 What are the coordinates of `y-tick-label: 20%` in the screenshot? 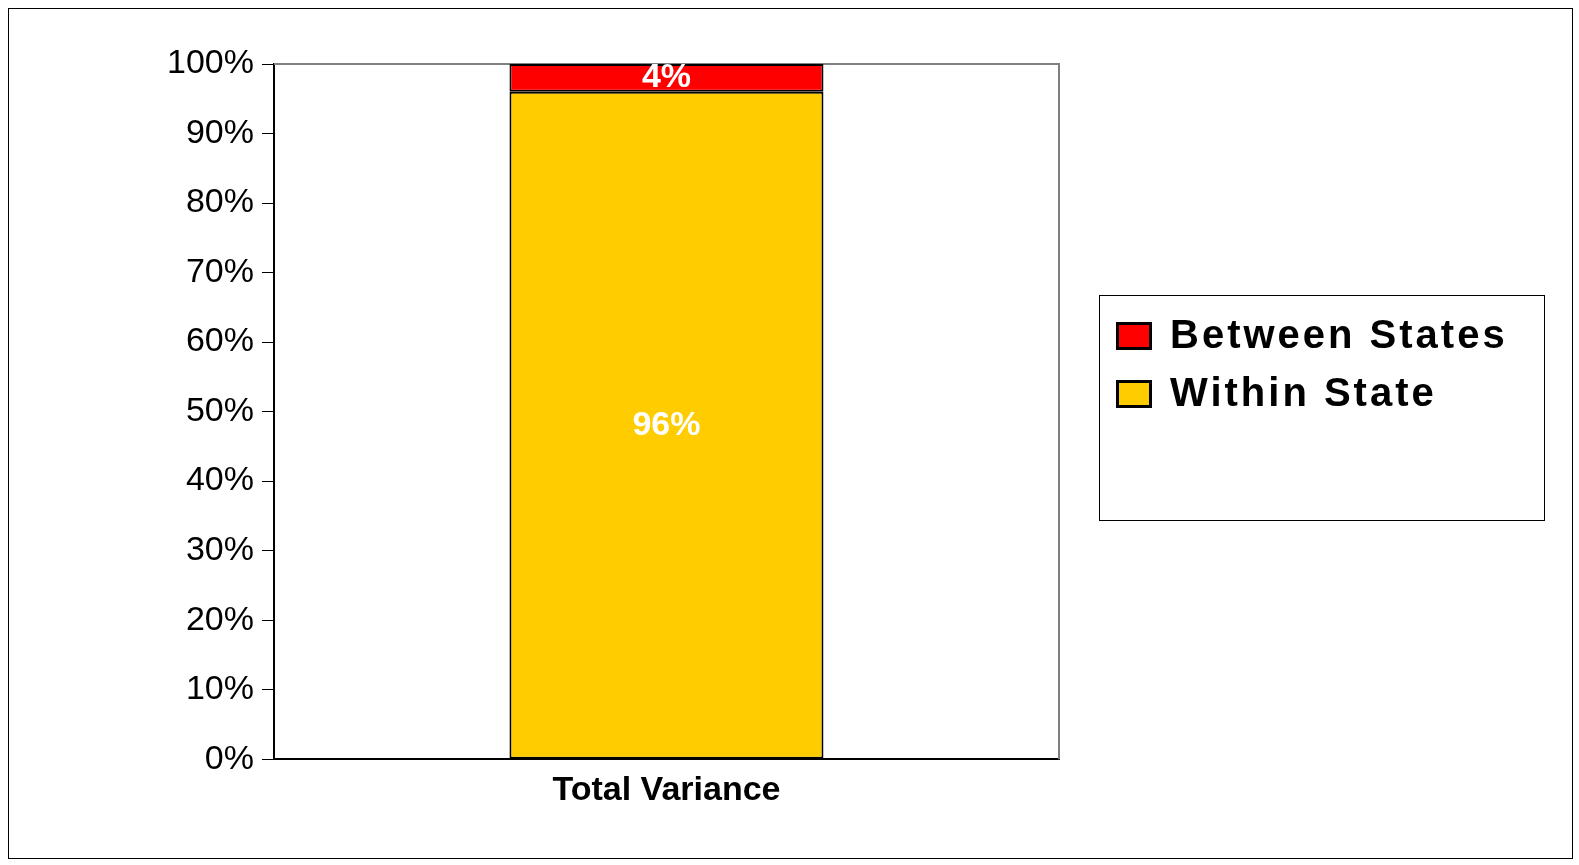 It's located at (219, 617).